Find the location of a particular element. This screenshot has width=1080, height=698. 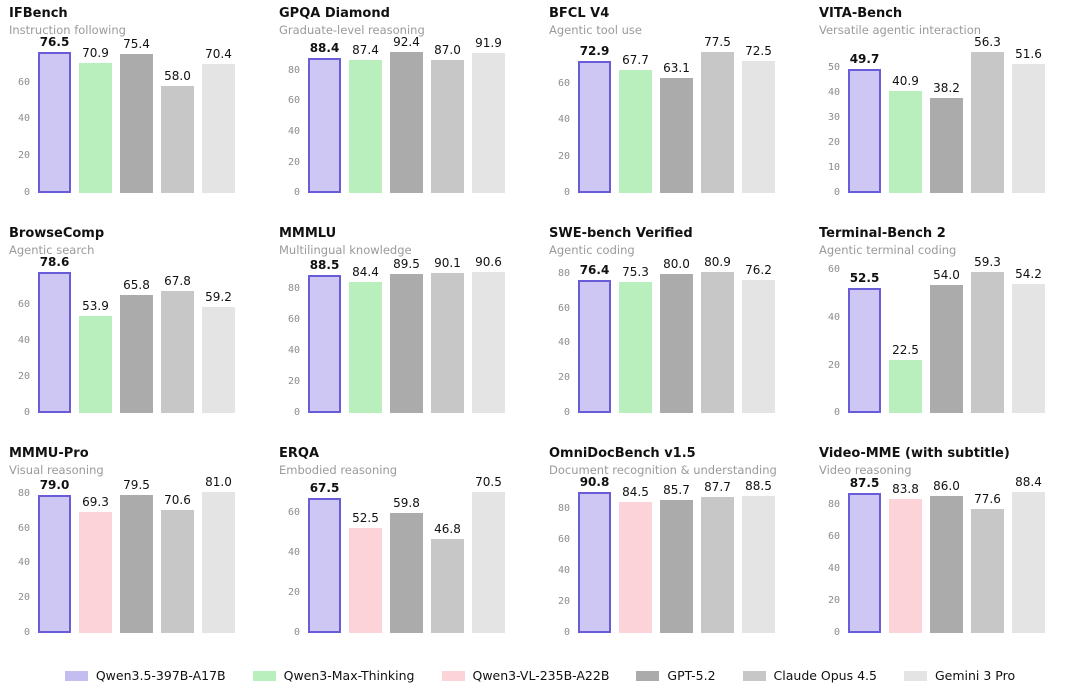

bar-value-label: 89.5 is located at coordinates (406, 263).